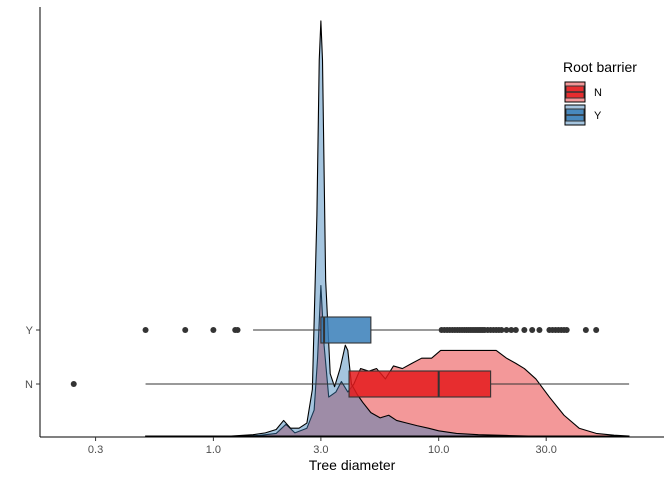  Describe the element at coordinates (29, 385) in the screenshot. I see `y-tick-label: N` at that location.